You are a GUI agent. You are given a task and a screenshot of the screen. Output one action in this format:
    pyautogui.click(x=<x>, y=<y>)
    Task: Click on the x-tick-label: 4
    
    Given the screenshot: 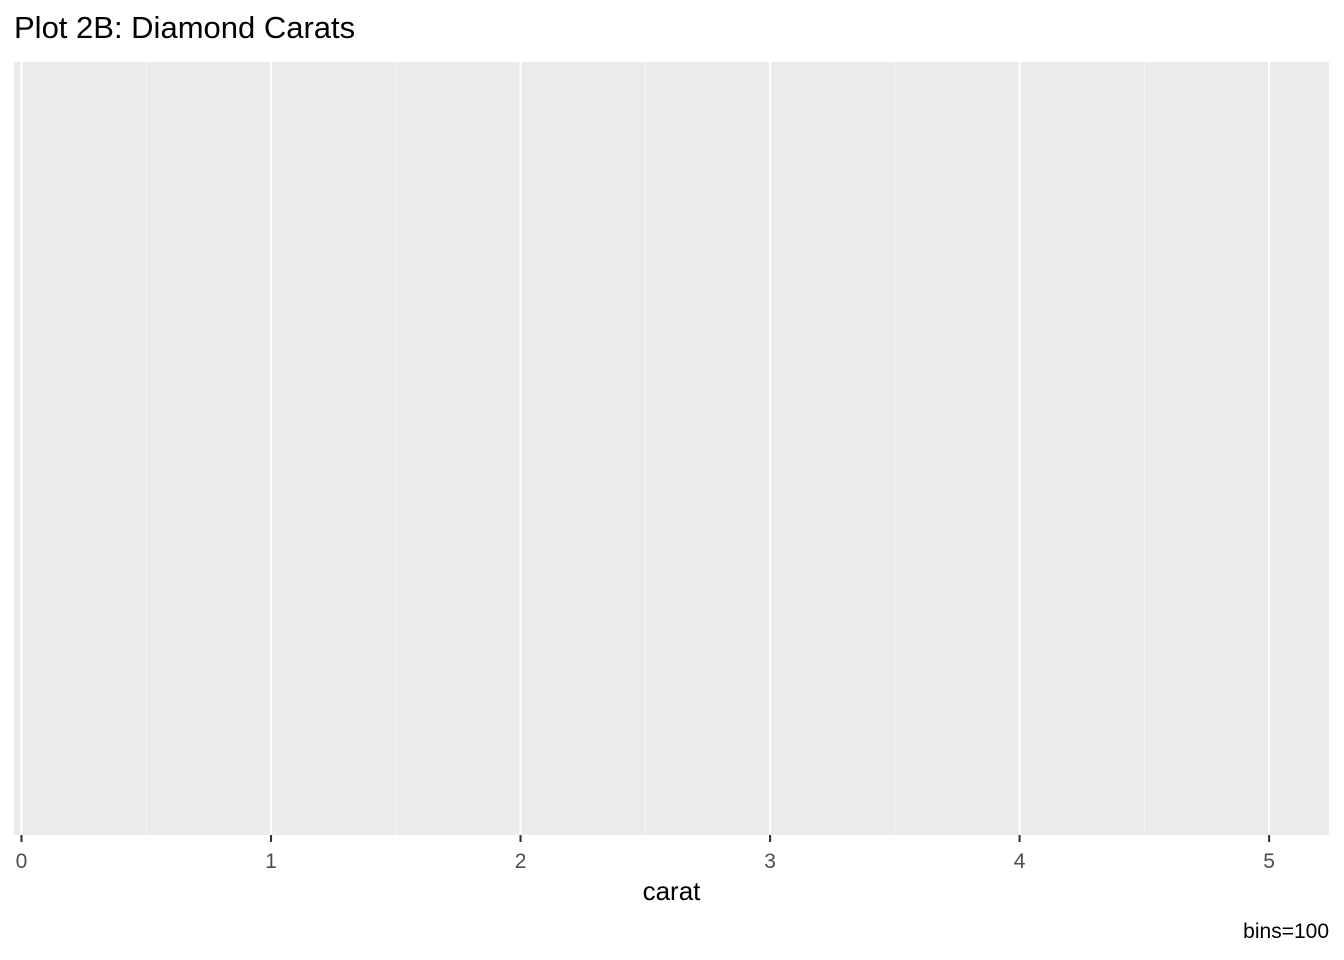 What is the action you would take?
    pyautogui.click(x=1020, y=861)
    